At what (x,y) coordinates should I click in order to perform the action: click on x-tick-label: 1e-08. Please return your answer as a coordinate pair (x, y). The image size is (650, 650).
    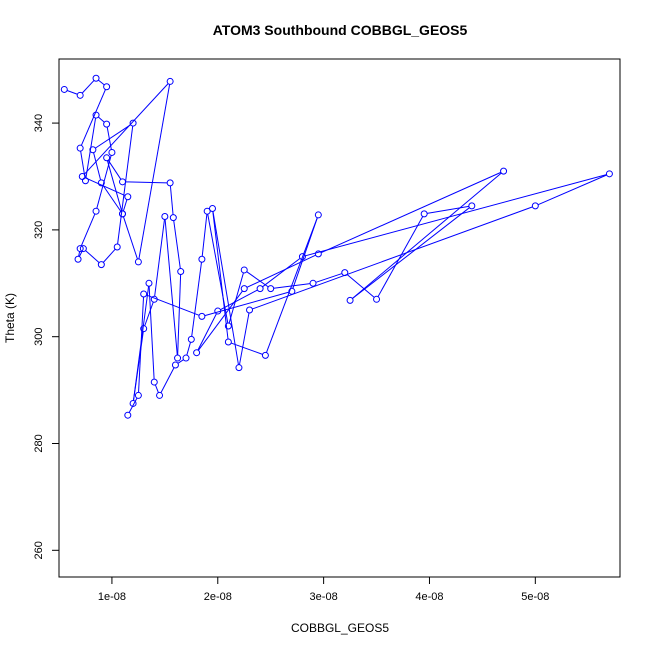
    Looking at the image, I should click on (112, 597).